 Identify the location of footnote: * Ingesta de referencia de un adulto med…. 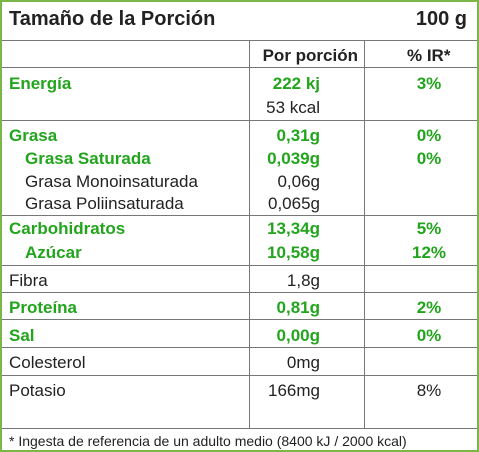
(208, 441).